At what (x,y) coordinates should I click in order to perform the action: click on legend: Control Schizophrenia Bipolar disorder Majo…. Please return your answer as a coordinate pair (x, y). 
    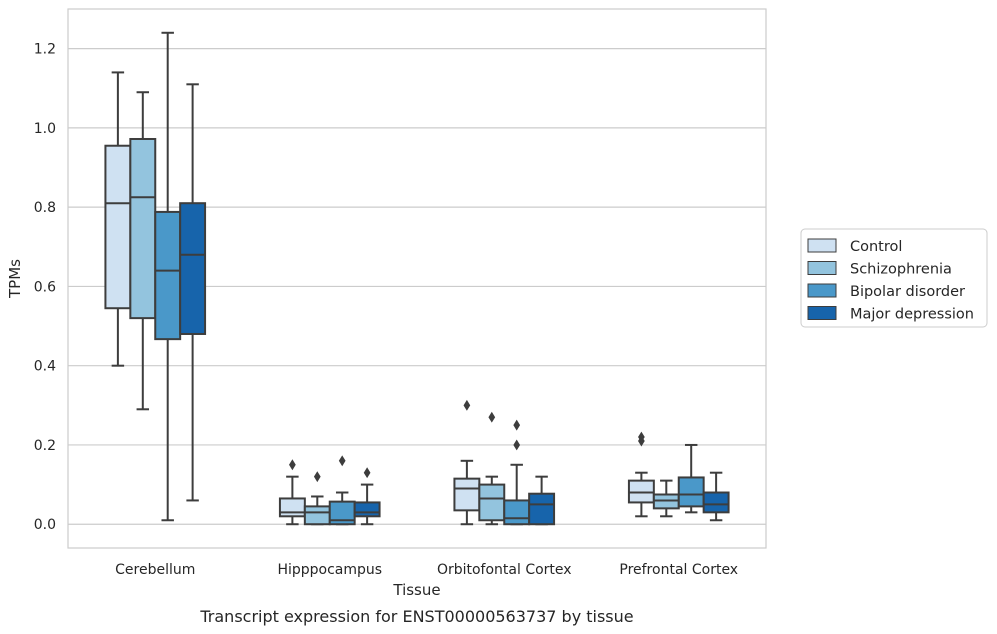
    Looking at the image, I should click on (894, 278).